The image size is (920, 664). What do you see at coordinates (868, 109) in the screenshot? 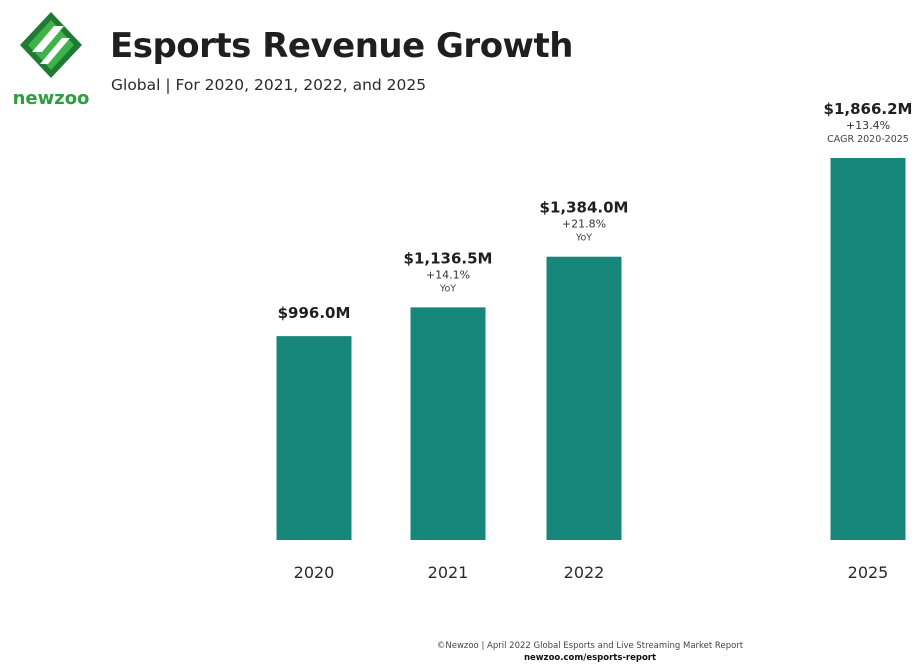
I see `data-label-2025: $1,866.2M` at bounding box center [868, 109].